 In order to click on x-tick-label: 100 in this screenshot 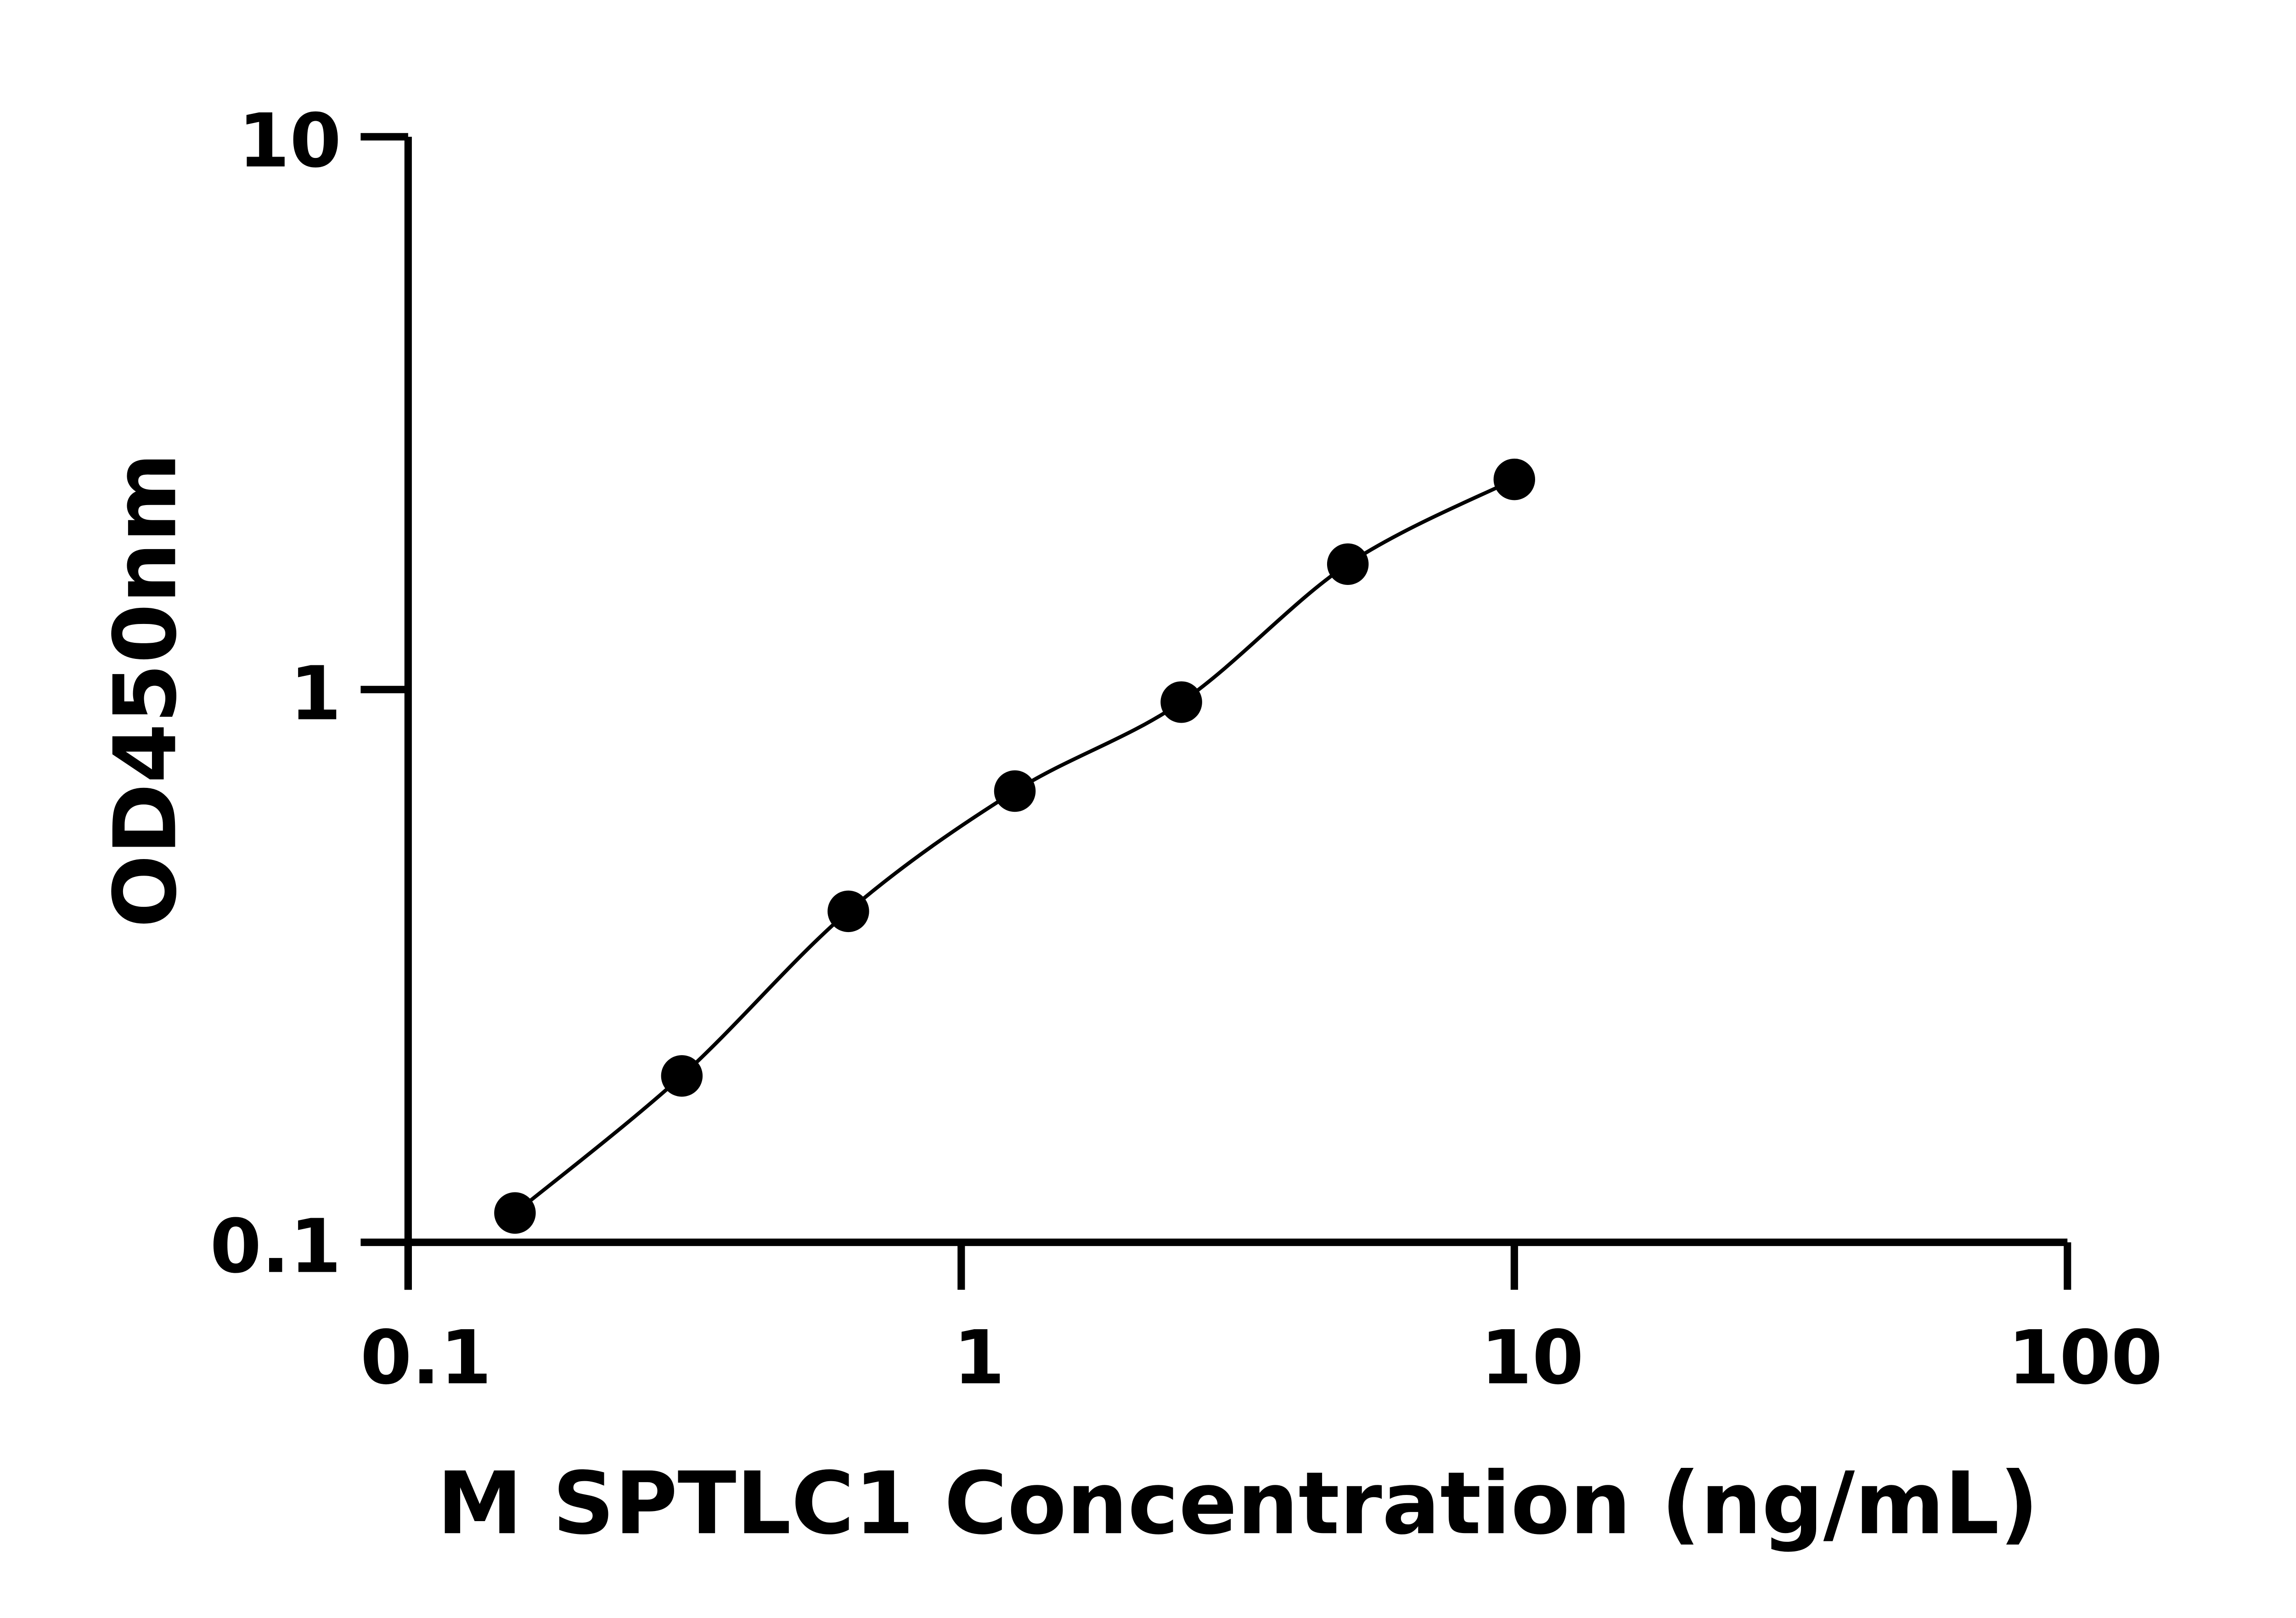, I will do `click(2085, 1358)`.